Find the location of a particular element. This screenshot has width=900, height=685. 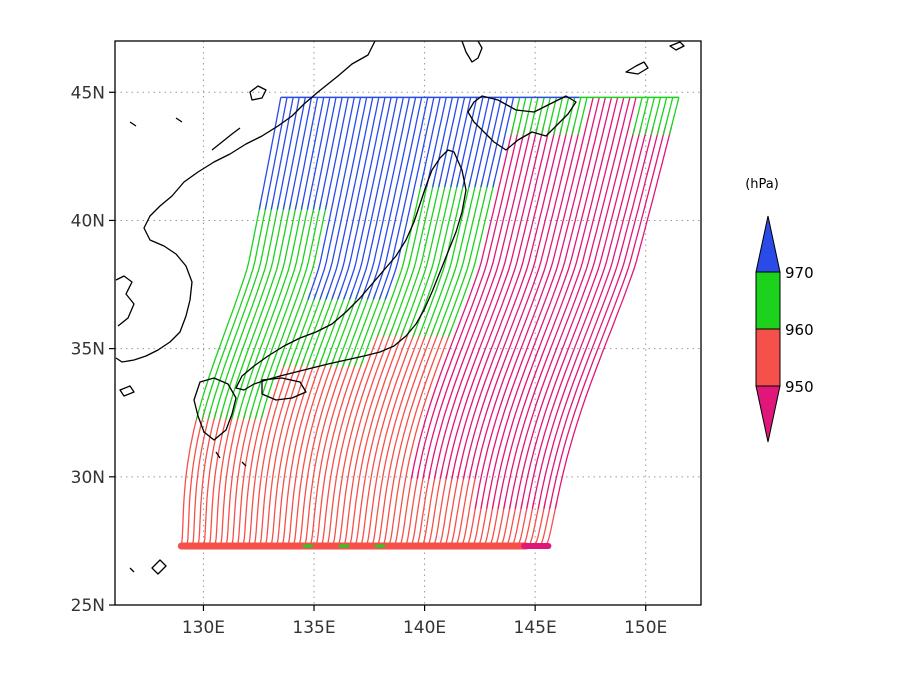

legend-label-950: 950 is located at coordinates (799, 387).